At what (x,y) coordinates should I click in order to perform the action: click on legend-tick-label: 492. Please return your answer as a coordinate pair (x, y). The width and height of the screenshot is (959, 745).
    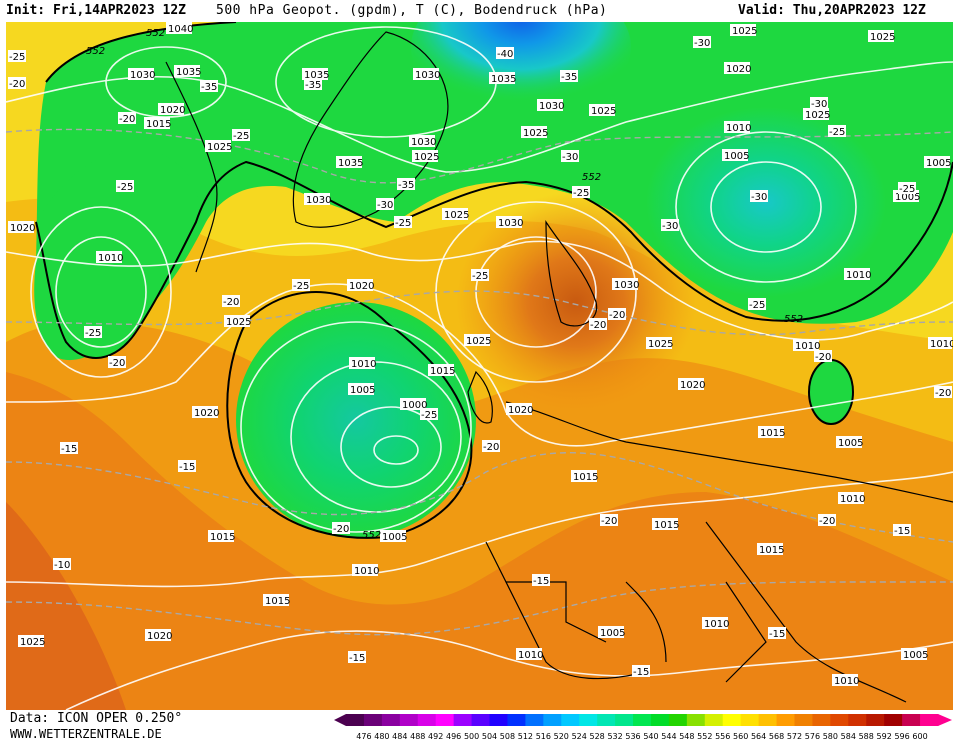
    Looking at the image, I should click on (435, 736).